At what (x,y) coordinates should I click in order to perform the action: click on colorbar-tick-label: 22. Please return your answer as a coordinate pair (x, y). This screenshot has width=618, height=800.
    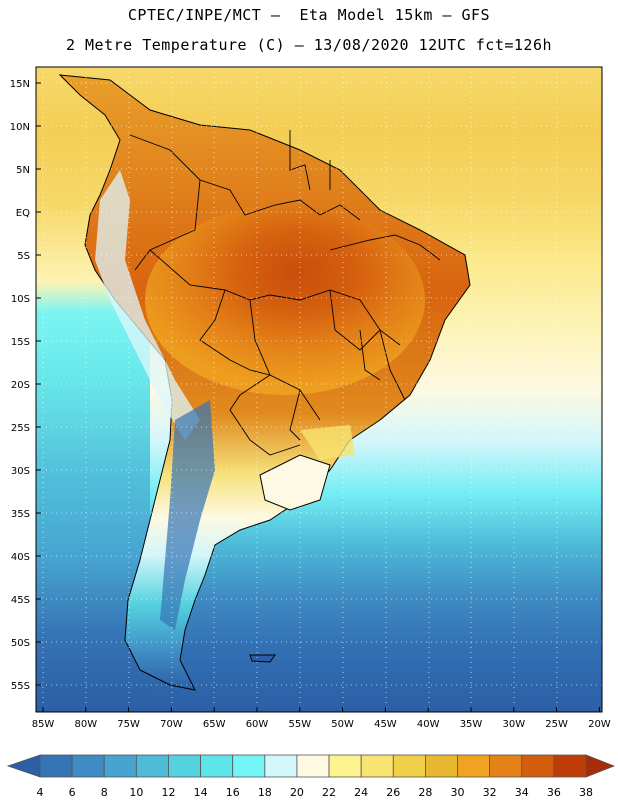
    Looking at the image, I should click on (329, 792).